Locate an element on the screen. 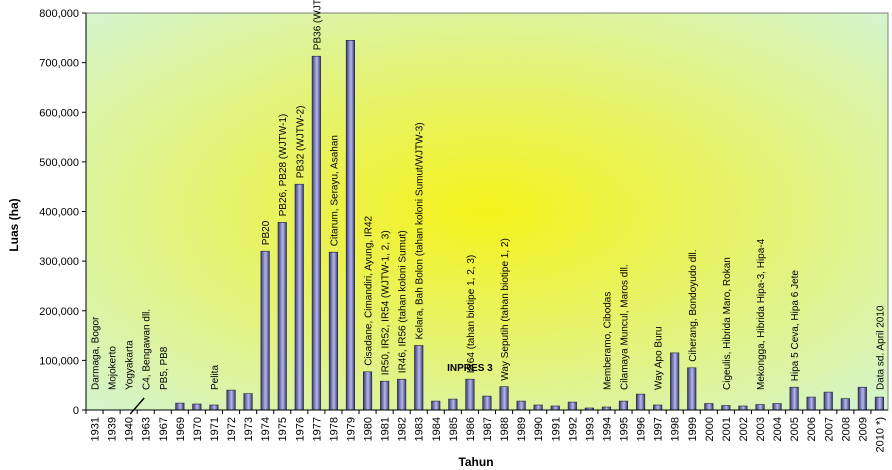  annotation-label: Pelita is located at coordinates (215, 377).